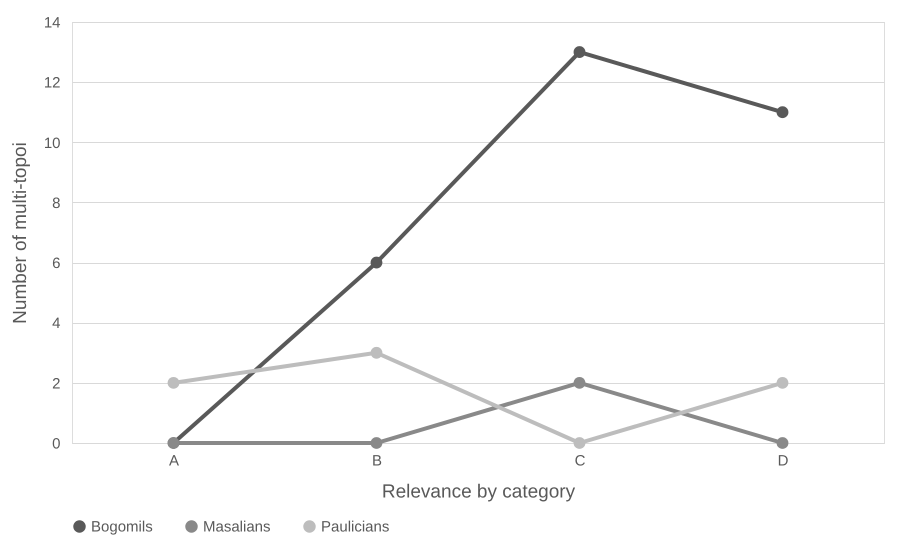 This screenshot has width=909, height=550. I want to click on y-tick-label: 4, so click(56, 323).